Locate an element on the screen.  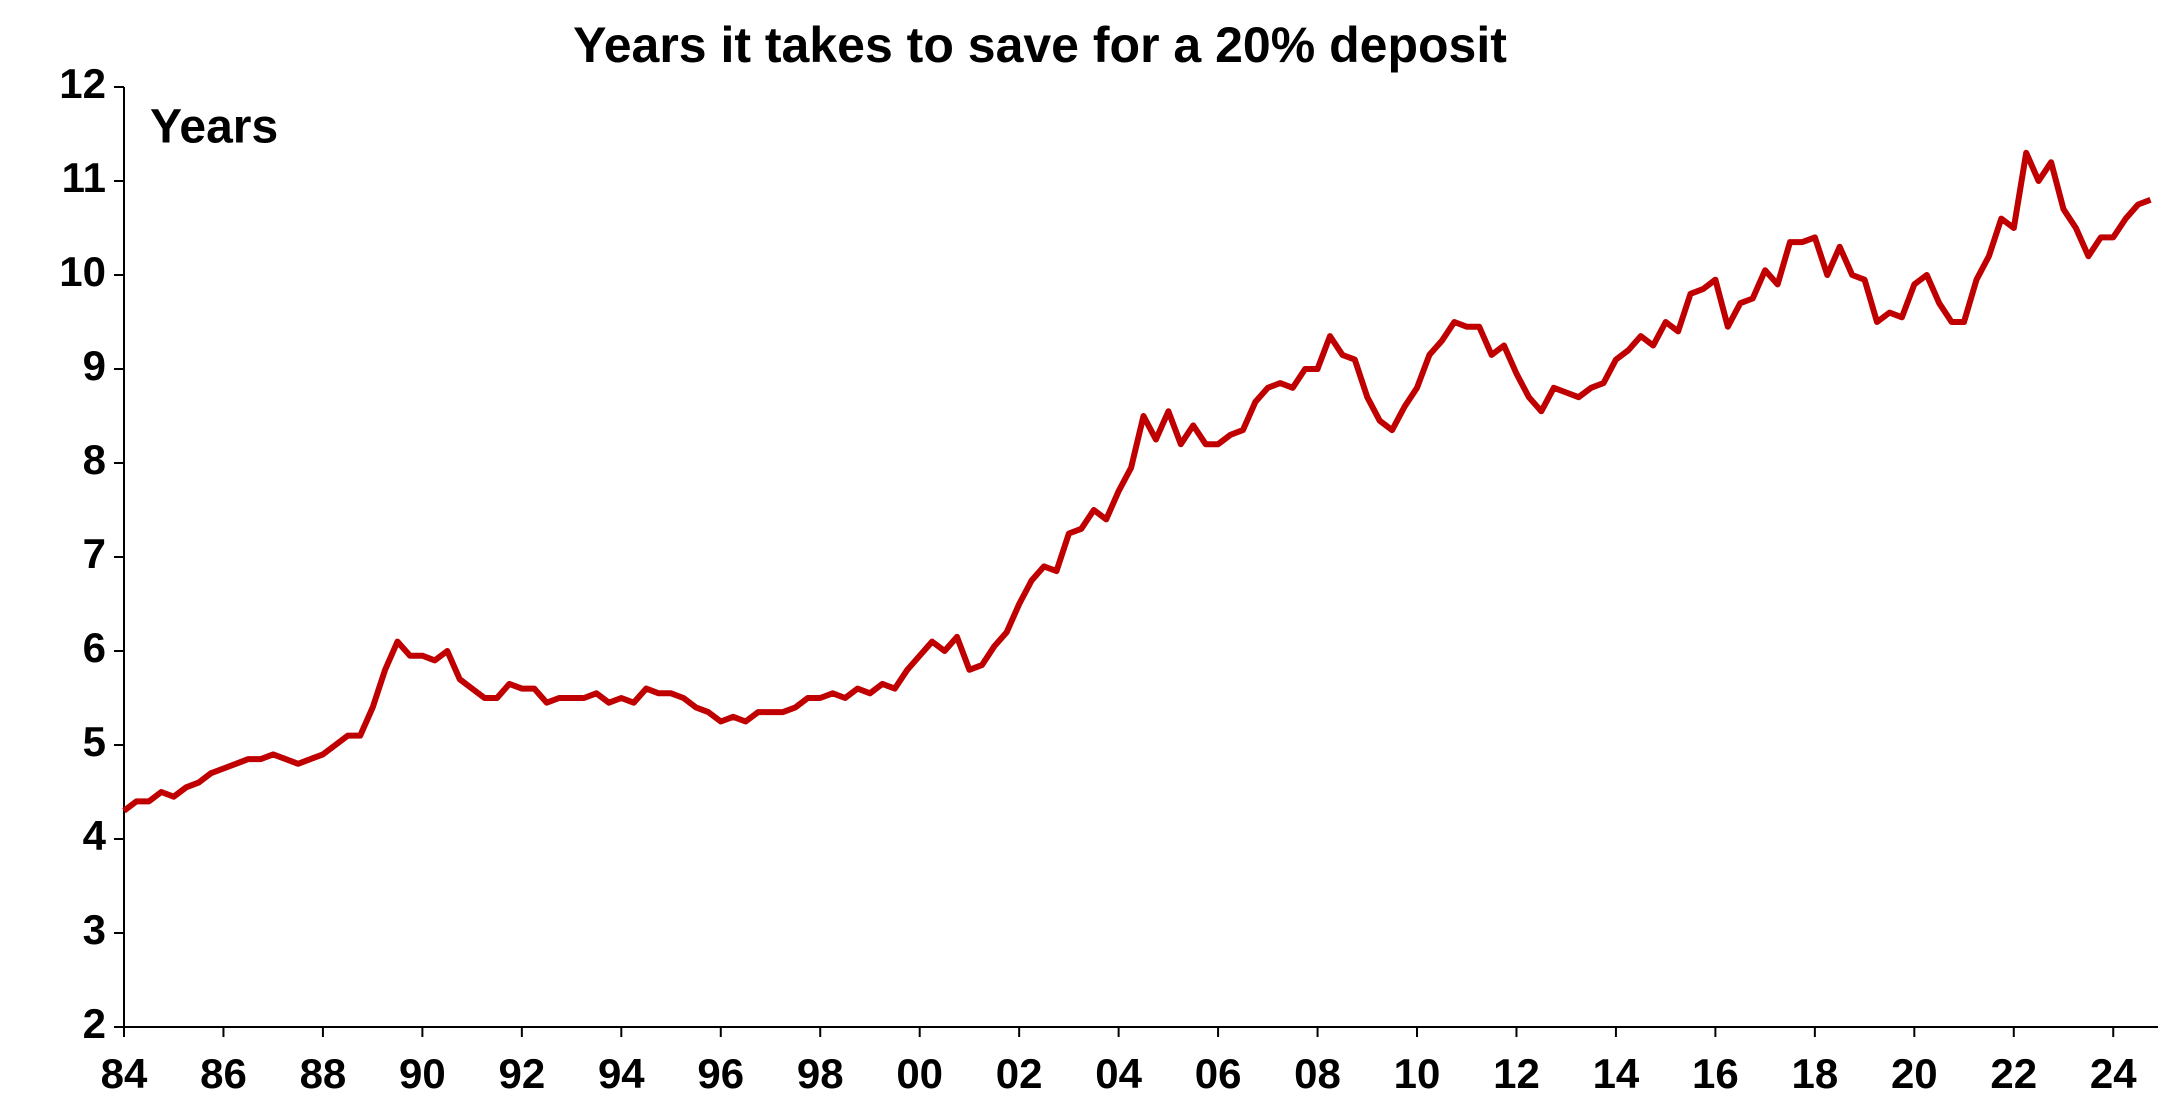
x-tick-label: 98 is located at coordinates (820, 1073).